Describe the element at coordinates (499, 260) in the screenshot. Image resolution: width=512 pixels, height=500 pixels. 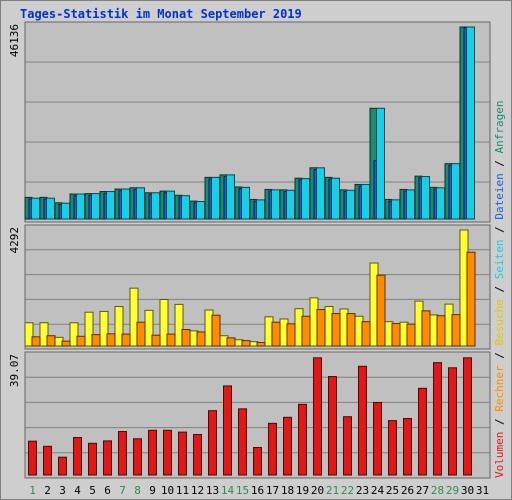
I see `legend-item-seiten: Seiten` at that location.